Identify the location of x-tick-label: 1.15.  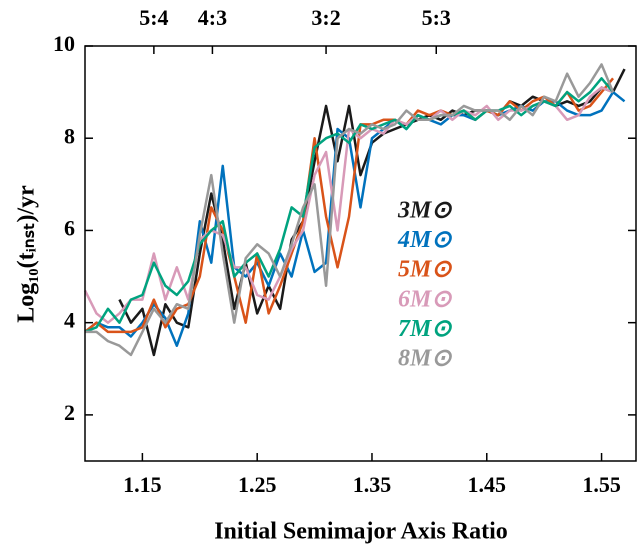
(142, 484).